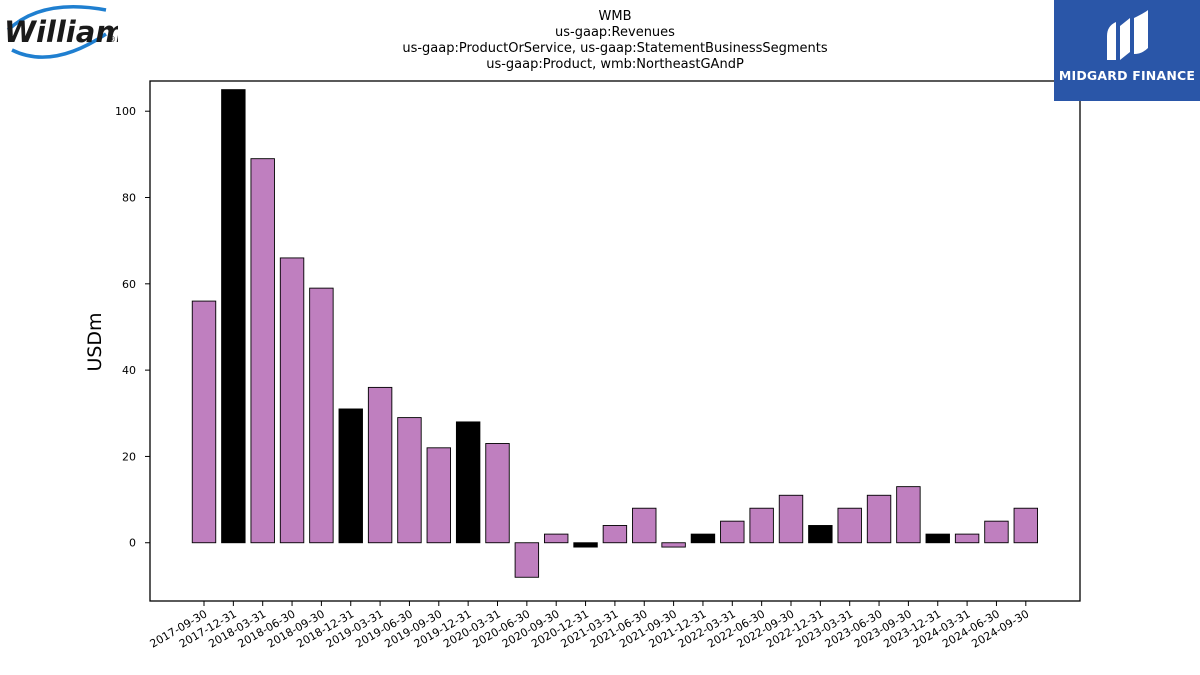 This screenshot has width=1200, height=675. I want to click on y-tick-label-80: 80, so click(129, 198).